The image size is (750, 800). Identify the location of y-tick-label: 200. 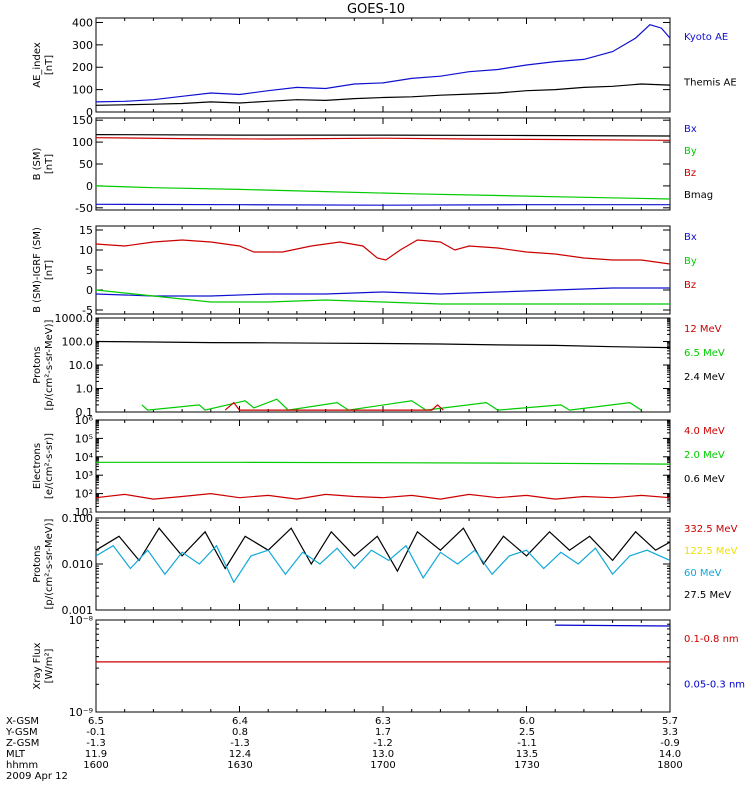
(82, 67).